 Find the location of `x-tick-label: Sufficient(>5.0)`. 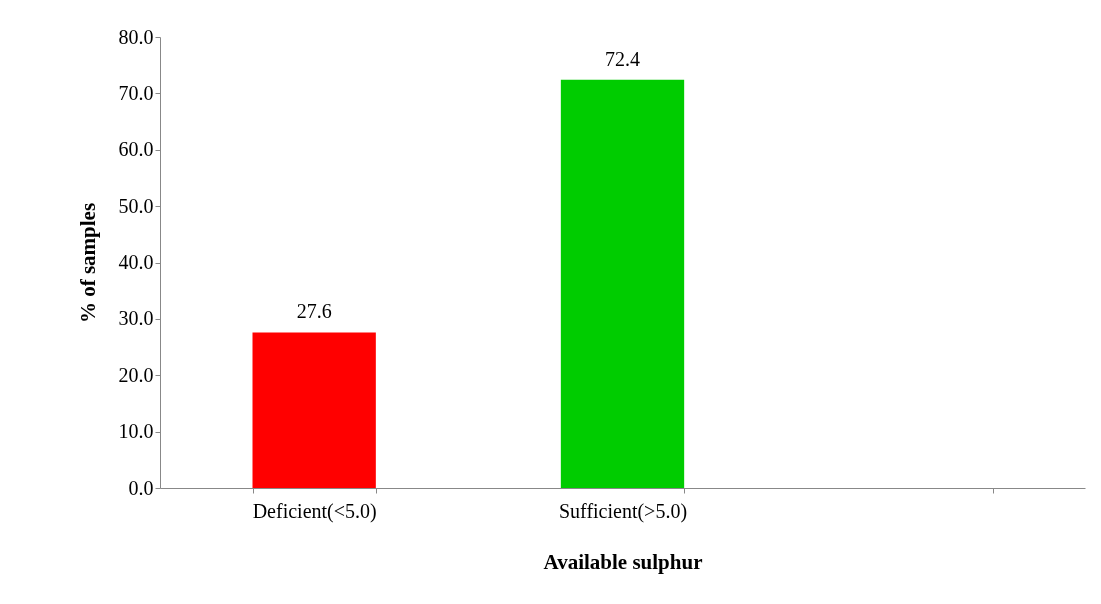

x-tick-label: Sufficient(>5.0) is located at coordinates (623, 511).